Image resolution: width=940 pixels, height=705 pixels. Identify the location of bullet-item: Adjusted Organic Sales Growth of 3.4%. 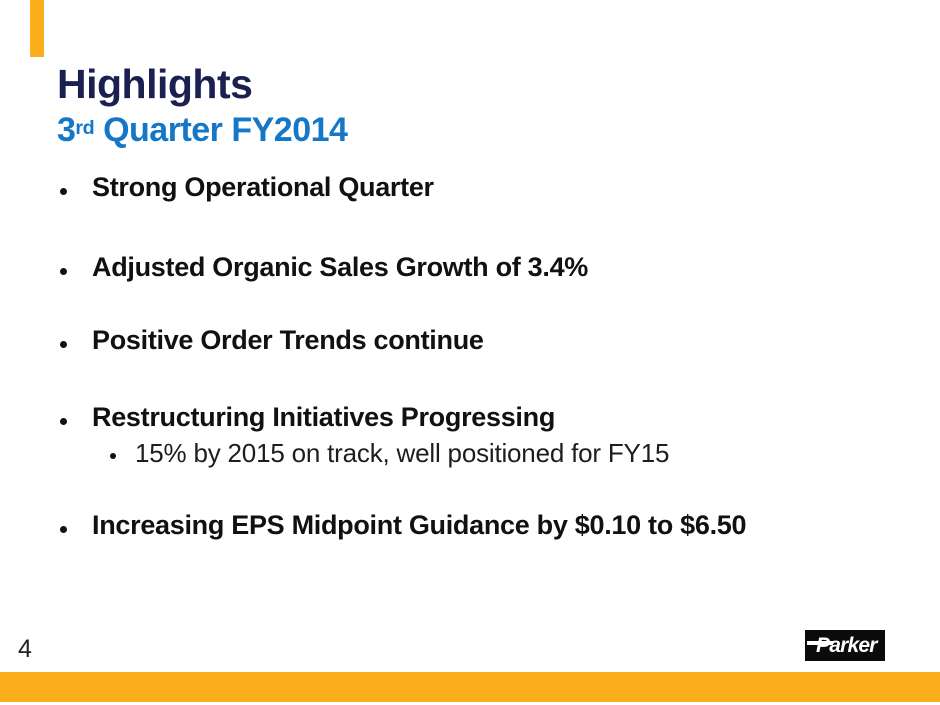
(322, 267).